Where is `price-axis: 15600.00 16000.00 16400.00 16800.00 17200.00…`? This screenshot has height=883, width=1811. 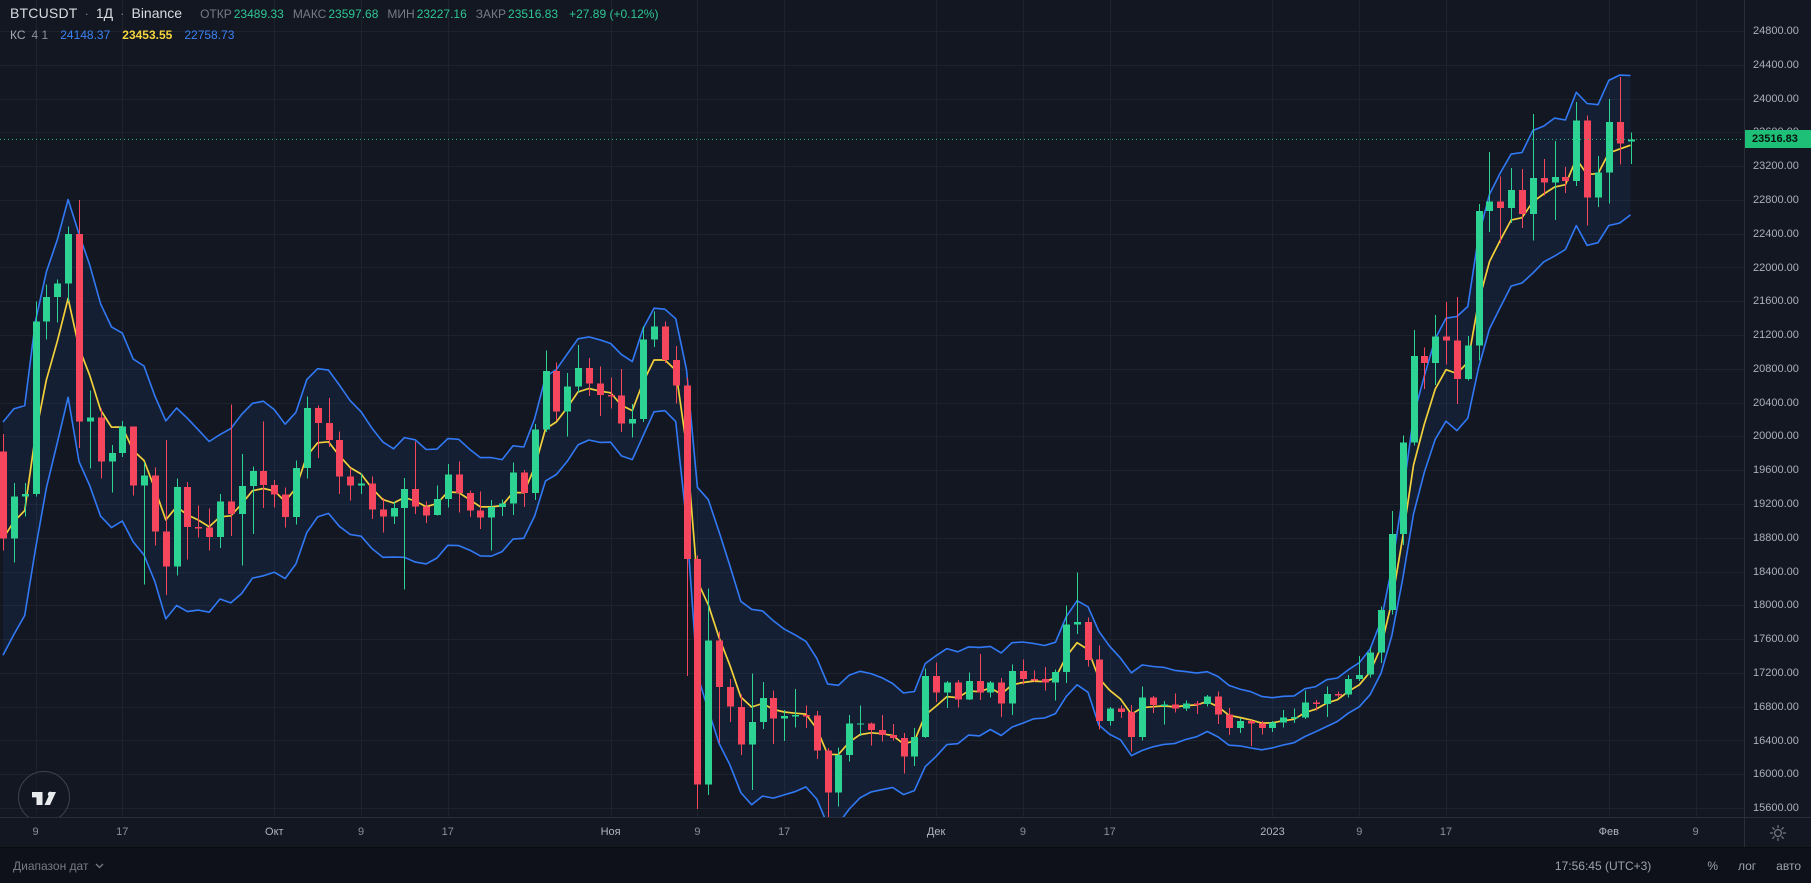
price-axis: 15600.00 16000.00 16400.00 16800.00 17200.00… is located at coordinates (1777, 408).